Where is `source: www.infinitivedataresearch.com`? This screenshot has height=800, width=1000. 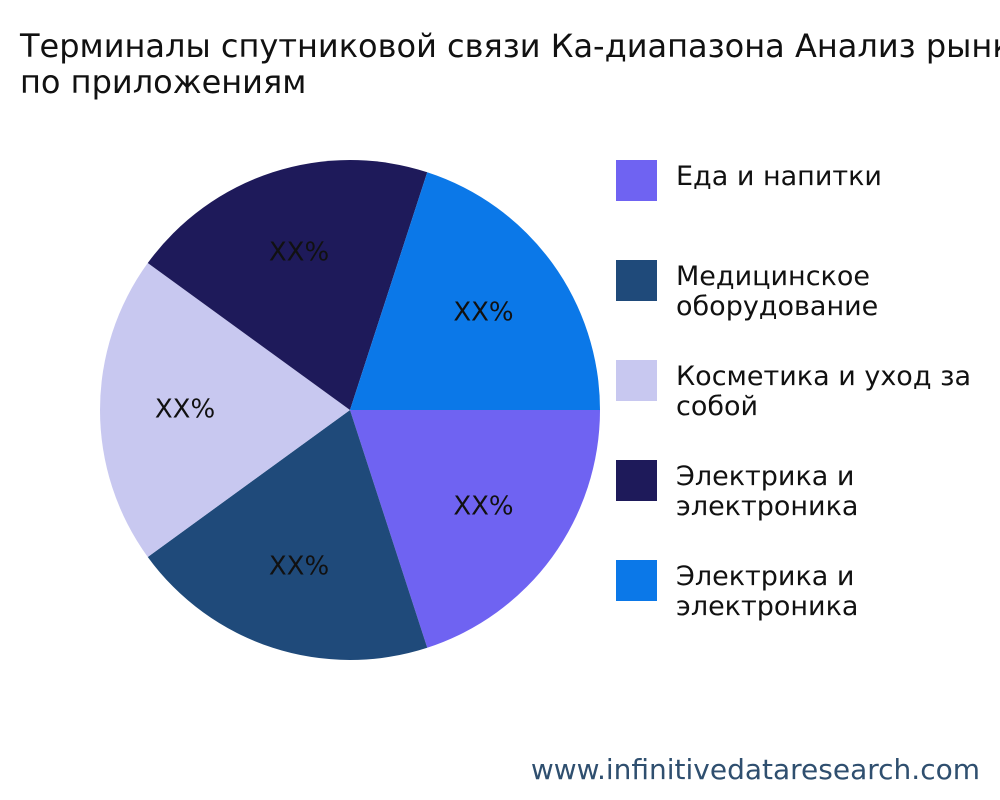
source: www.infinitivedataresearch.com is located at coordinates (755, 769).